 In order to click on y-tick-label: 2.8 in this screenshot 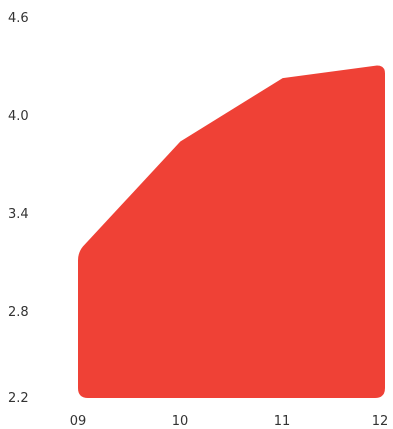, I will do `click(18, 312)`.